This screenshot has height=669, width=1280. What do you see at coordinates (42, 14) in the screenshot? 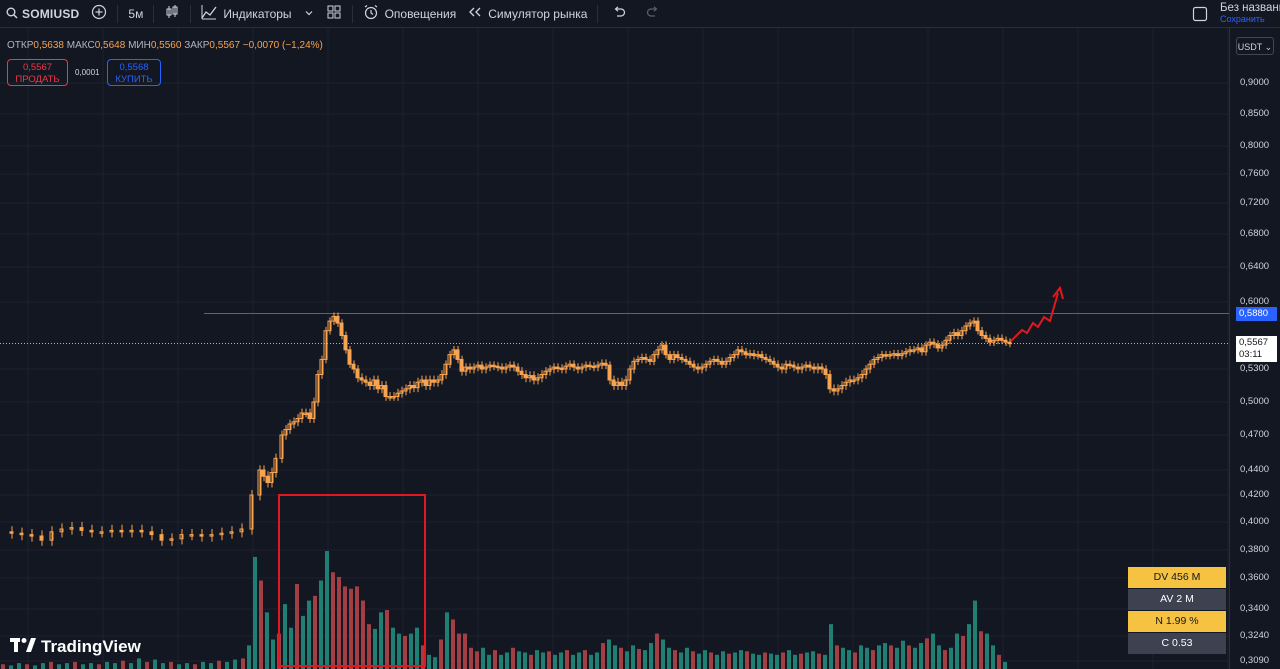
I see `symbol-search: SOMIUSD` at bounding box center [42, 14].